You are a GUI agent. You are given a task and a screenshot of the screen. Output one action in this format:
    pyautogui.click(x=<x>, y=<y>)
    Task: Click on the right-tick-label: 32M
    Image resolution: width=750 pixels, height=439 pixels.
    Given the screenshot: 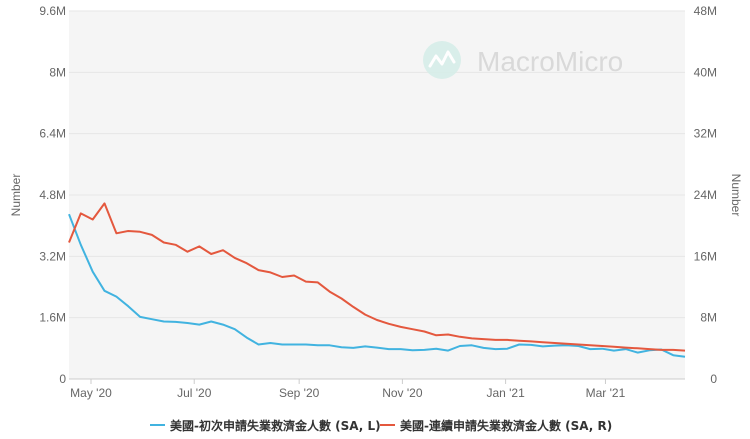 What is the action you would take?
    pyautogui.click(x=705, y=134)
    